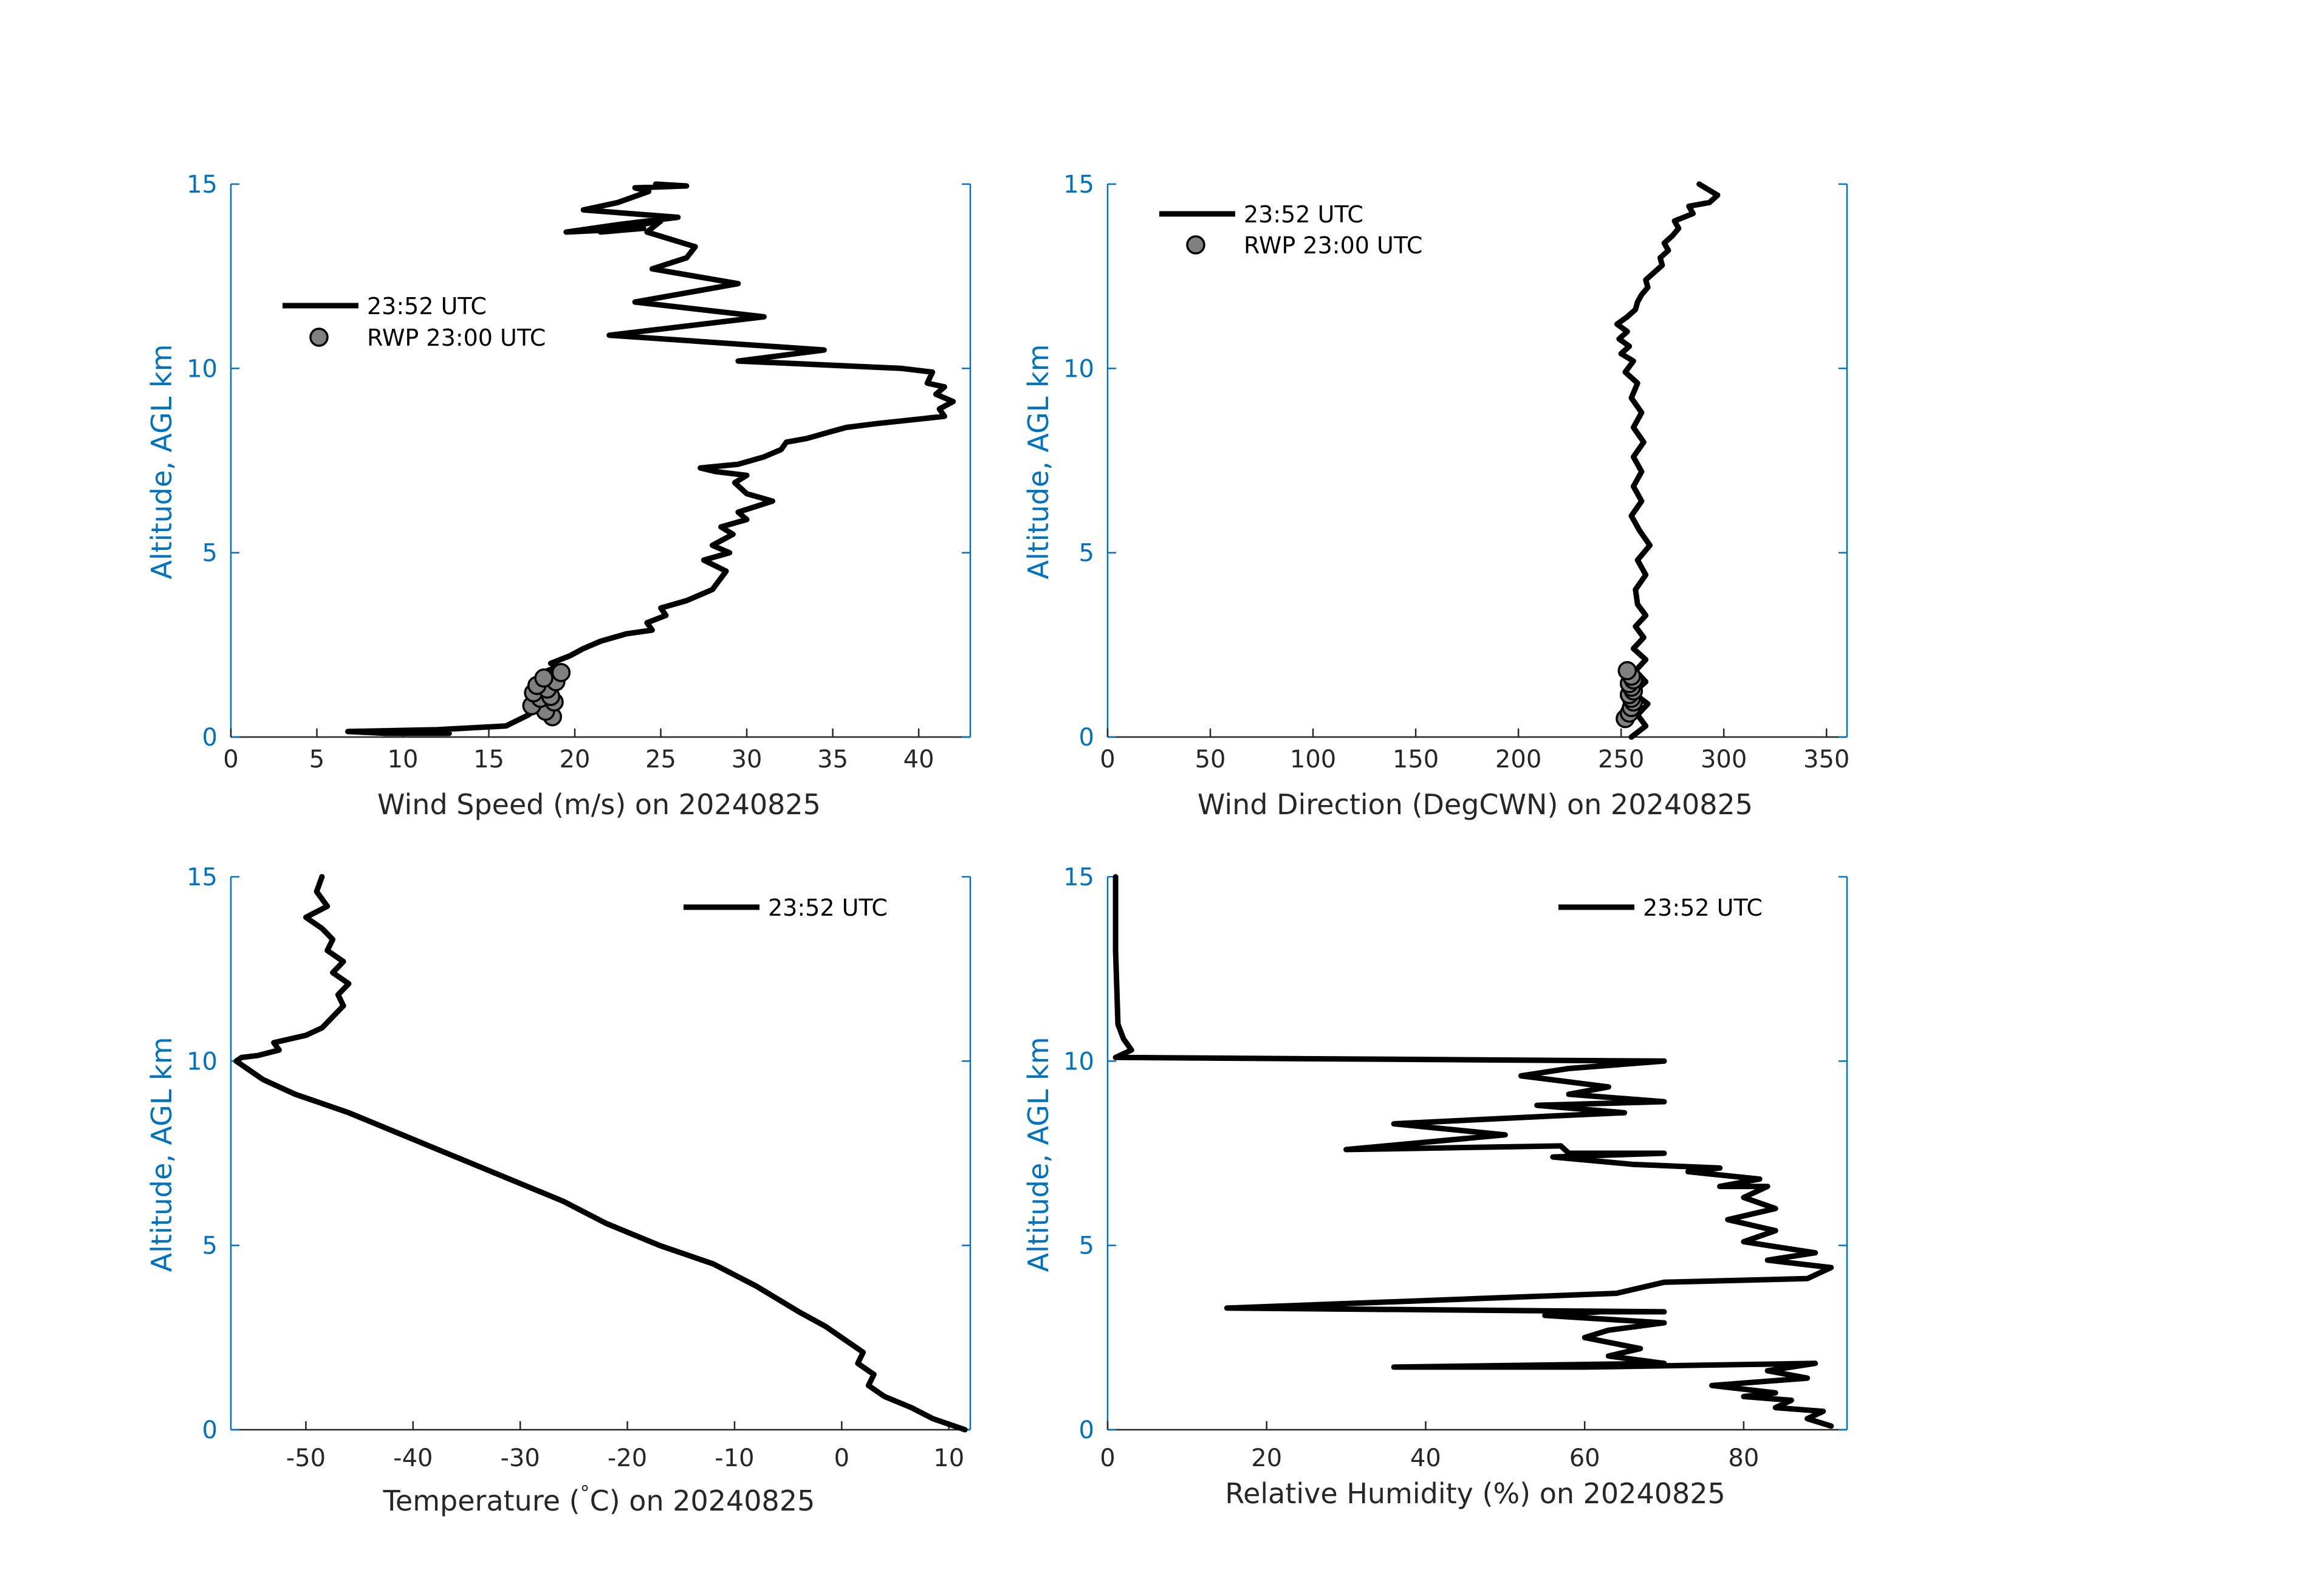 The height and width of the screenshot is (1595, 2324). I want to click on relative-humidity-y-tick-label: 10, so click(1078, 1061).